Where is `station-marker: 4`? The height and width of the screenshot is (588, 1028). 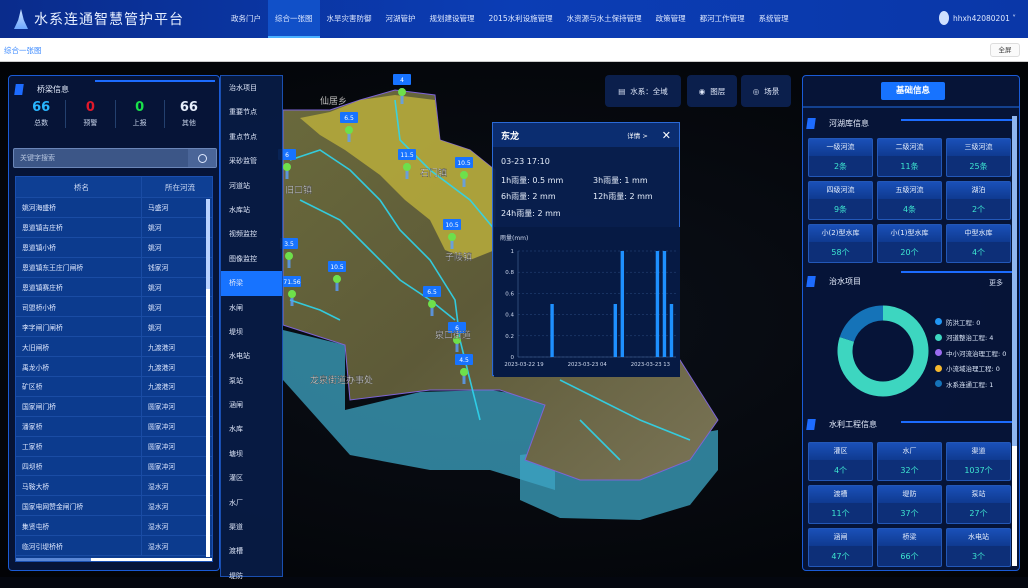 station-marker: 4 is located at coordinates (402, 89).